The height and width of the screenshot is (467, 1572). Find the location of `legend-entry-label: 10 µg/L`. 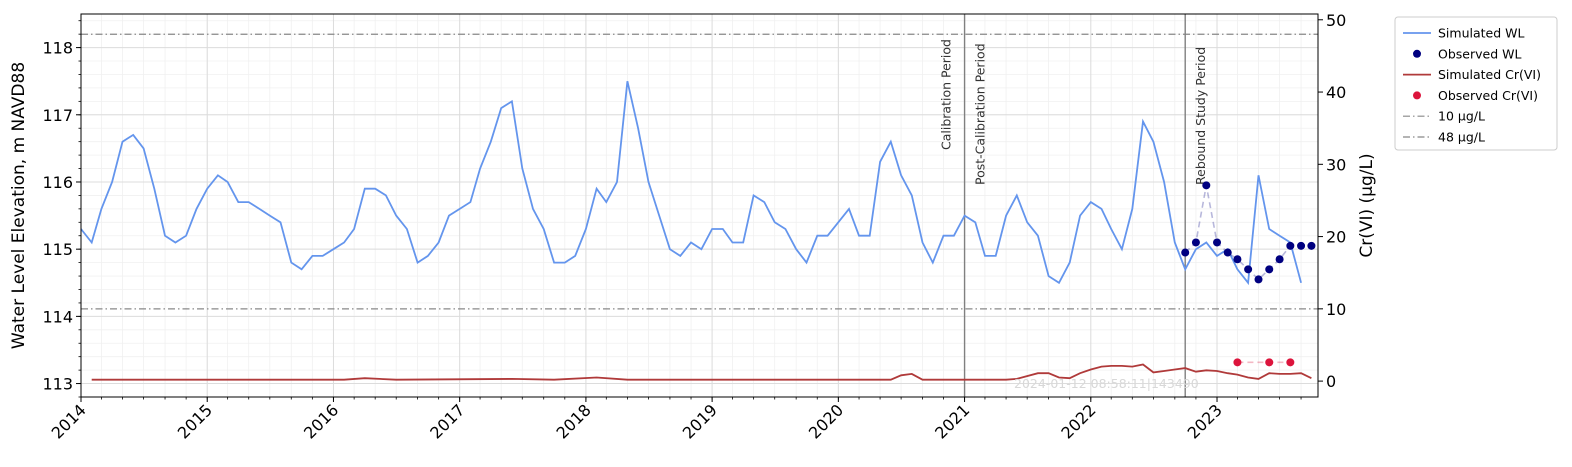

legend-entry-label: 10 µg/L is located at coordinates (1461, 116).